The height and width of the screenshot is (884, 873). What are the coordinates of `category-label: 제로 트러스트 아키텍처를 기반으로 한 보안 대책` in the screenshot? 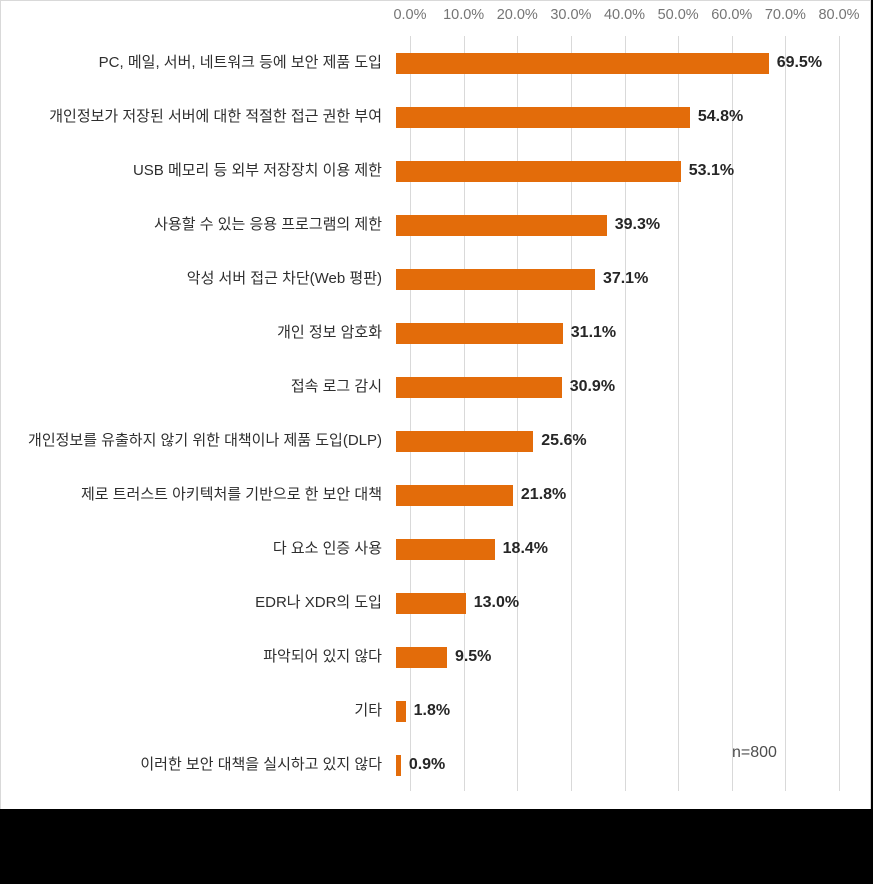 It's located at (231, 494).